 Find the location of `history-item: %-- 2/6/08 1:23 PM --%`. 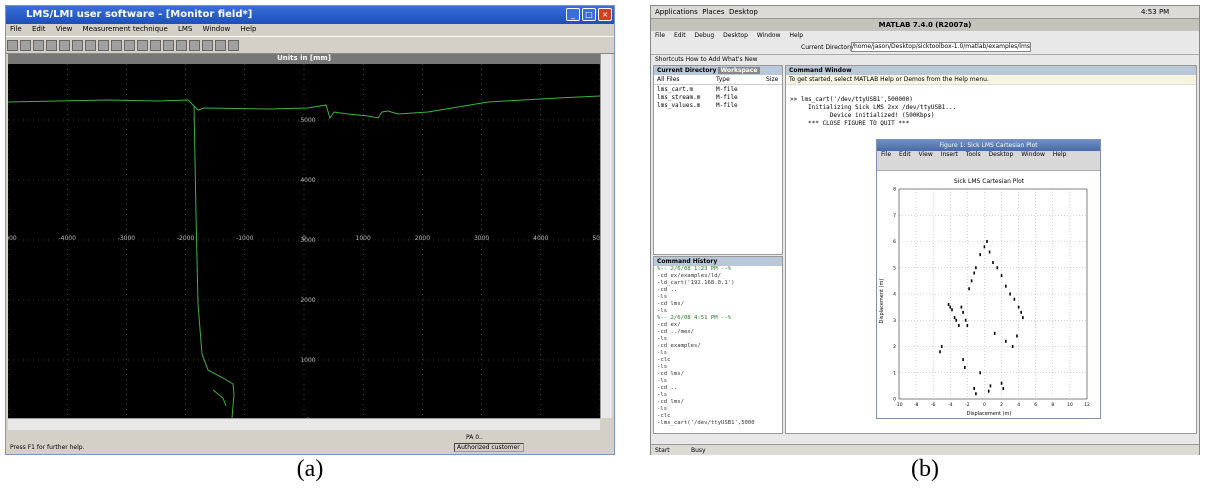

history-item: %-- 2/6/08 1:23 PM --% is located at coordinates (694, 269).